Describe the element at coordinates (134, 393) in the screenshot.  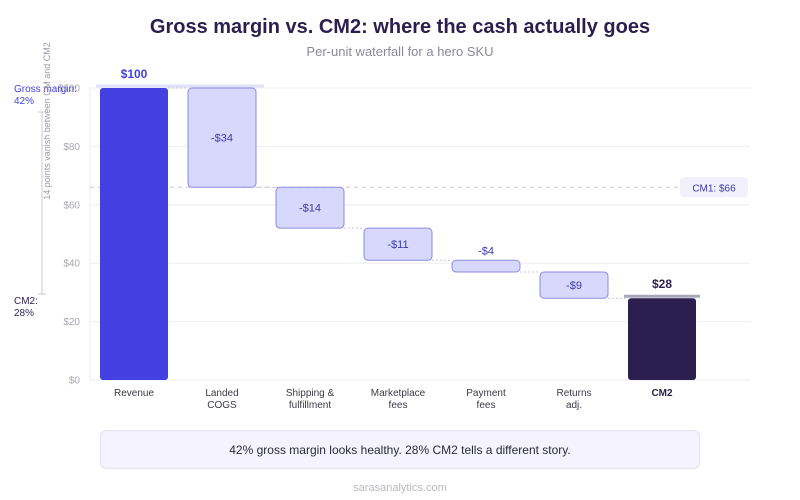
I see `x-category-label: Revenue` at that location.